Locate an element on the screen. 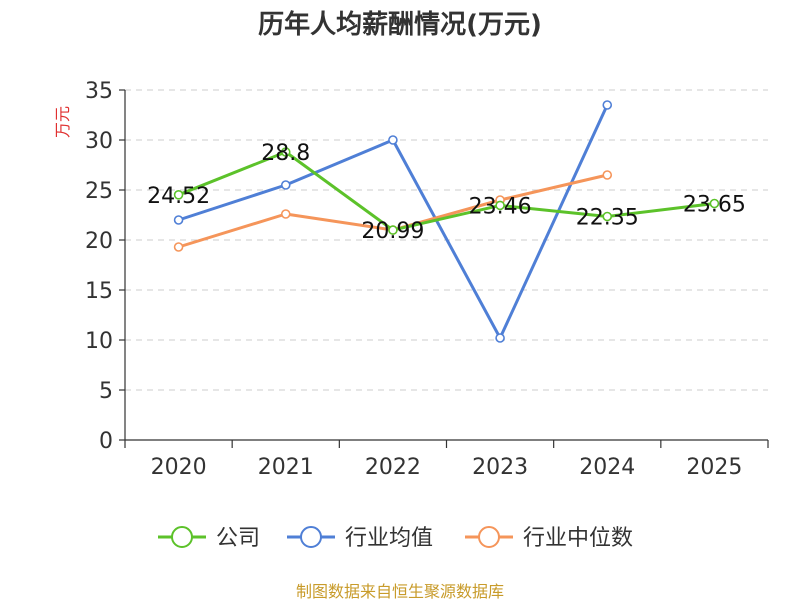 The height and width of the screenshot is (602, 800). x-tick-label: 2022 is located at coordinates (393, 467).